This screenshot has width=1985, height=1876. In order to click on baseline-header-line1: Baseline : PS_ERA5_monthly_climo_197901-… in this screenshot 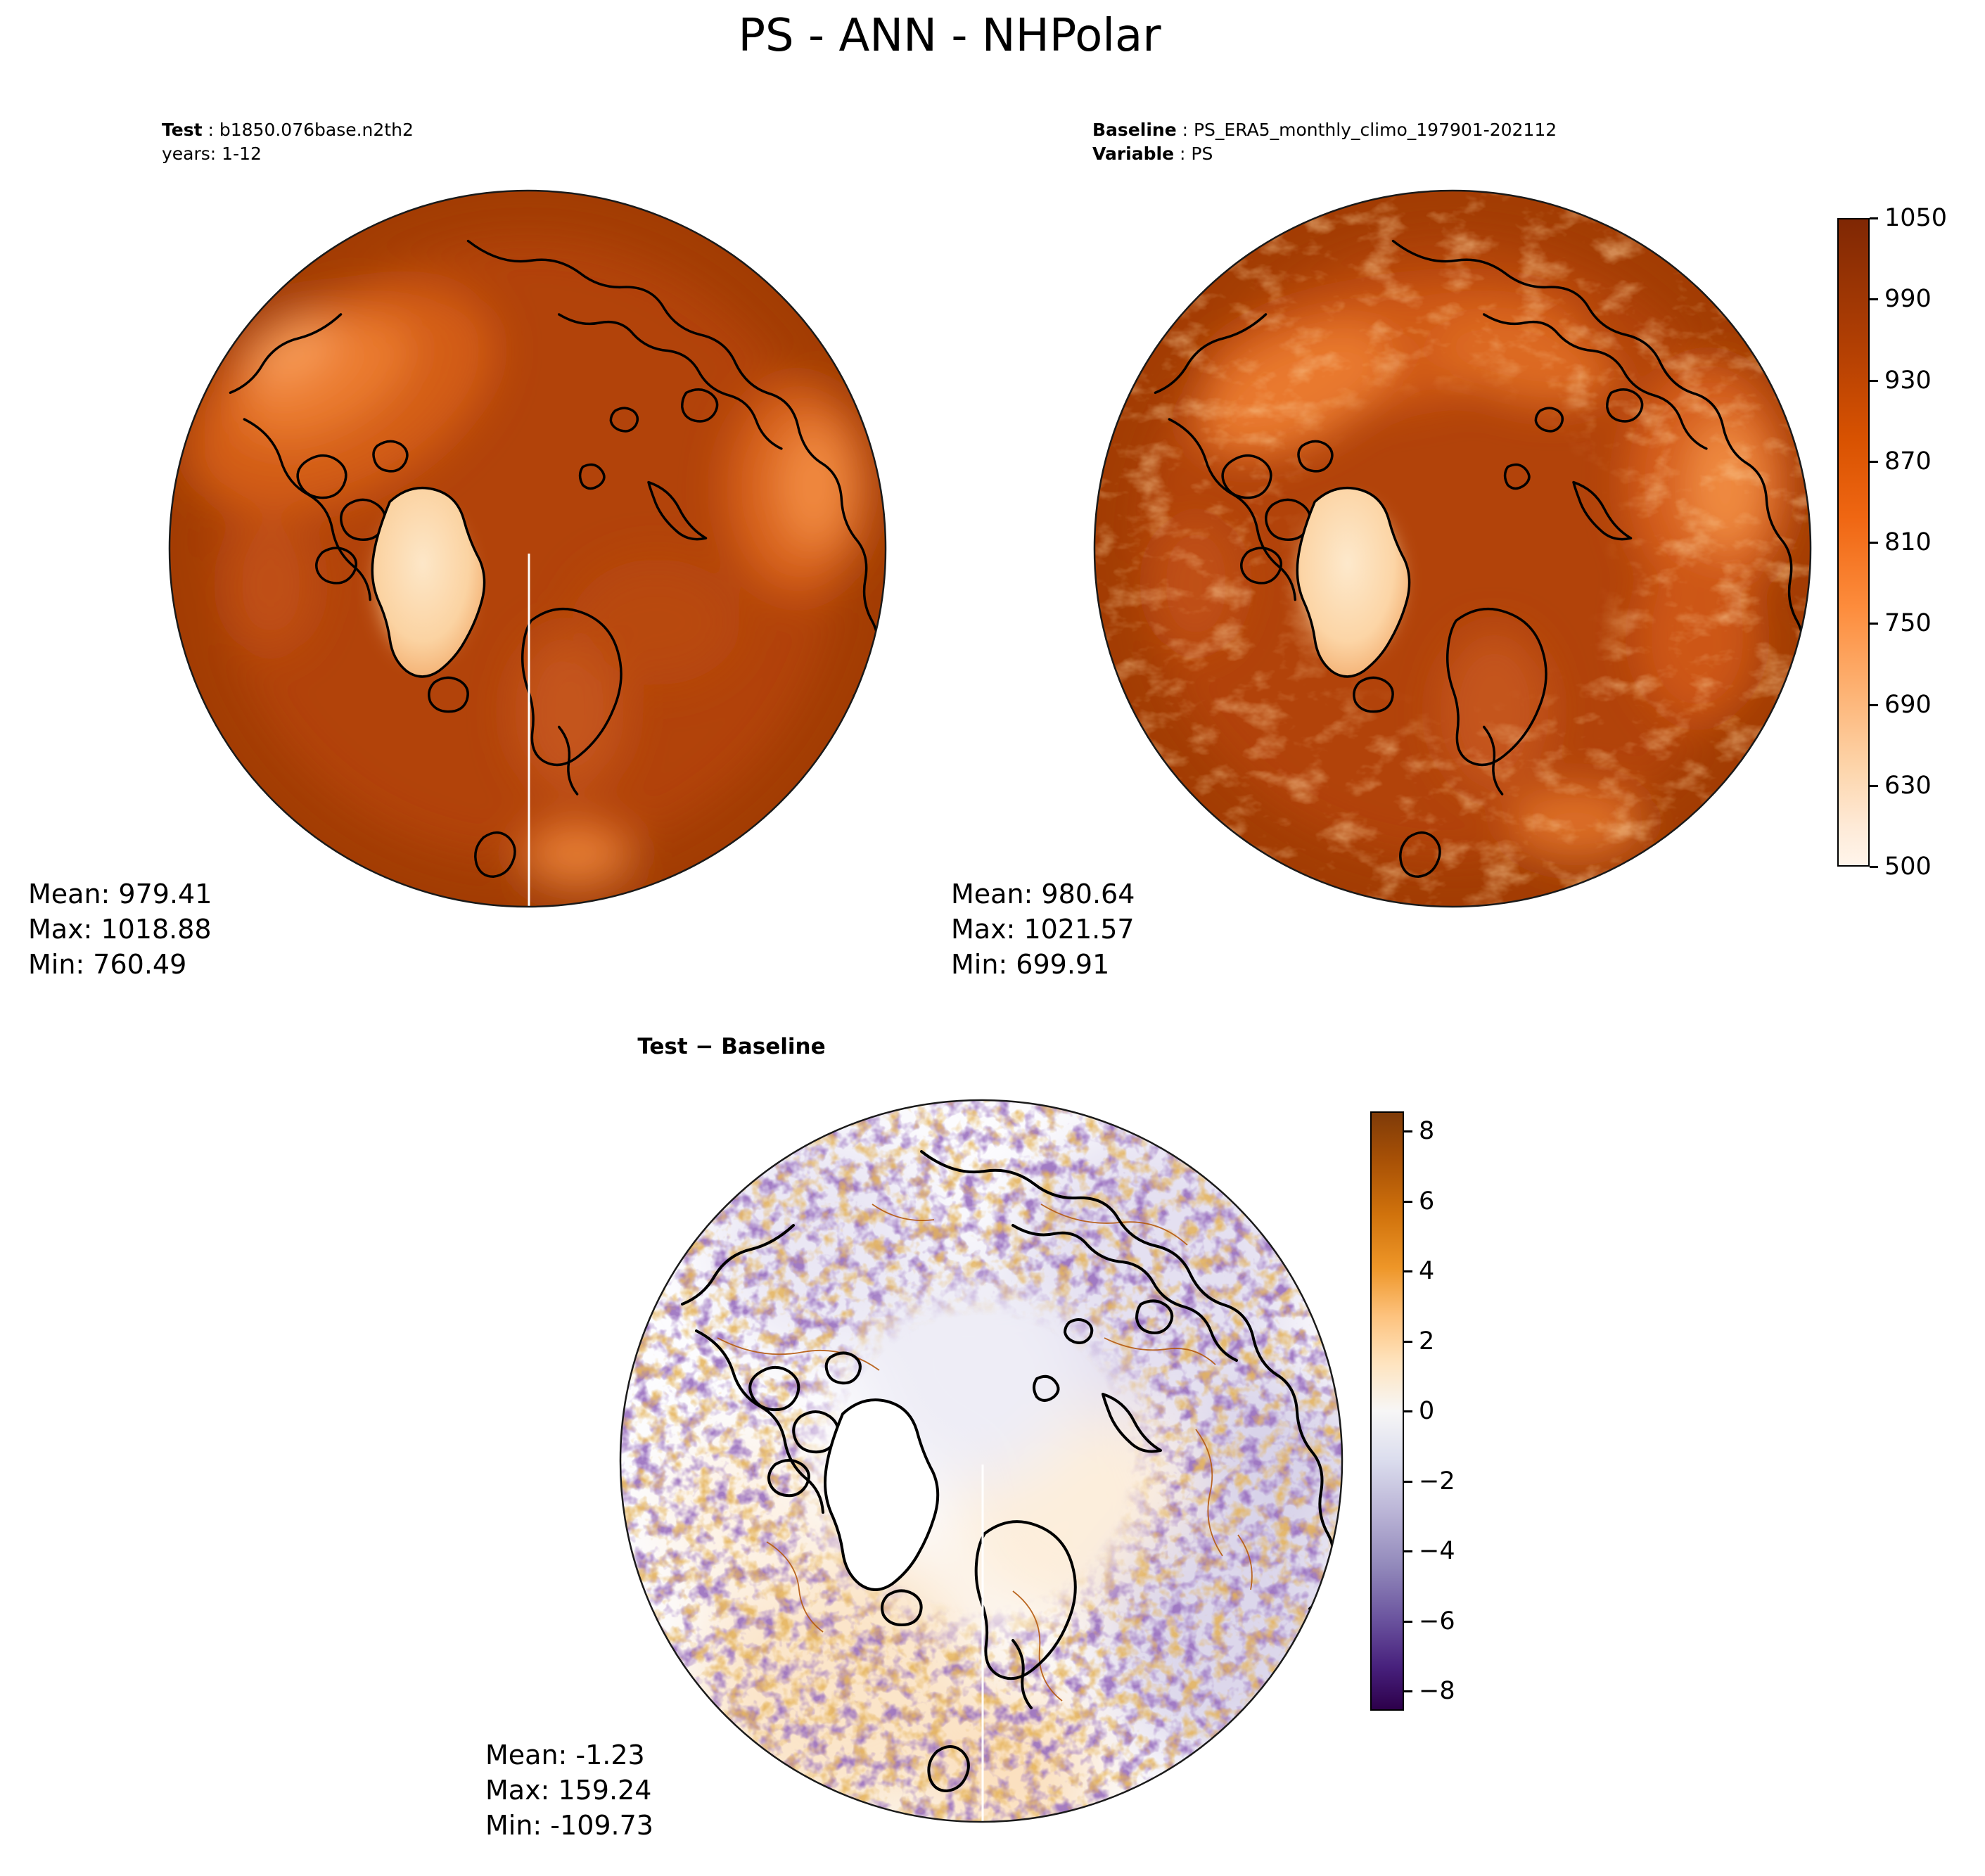, I will do `click(1324, 130)`.